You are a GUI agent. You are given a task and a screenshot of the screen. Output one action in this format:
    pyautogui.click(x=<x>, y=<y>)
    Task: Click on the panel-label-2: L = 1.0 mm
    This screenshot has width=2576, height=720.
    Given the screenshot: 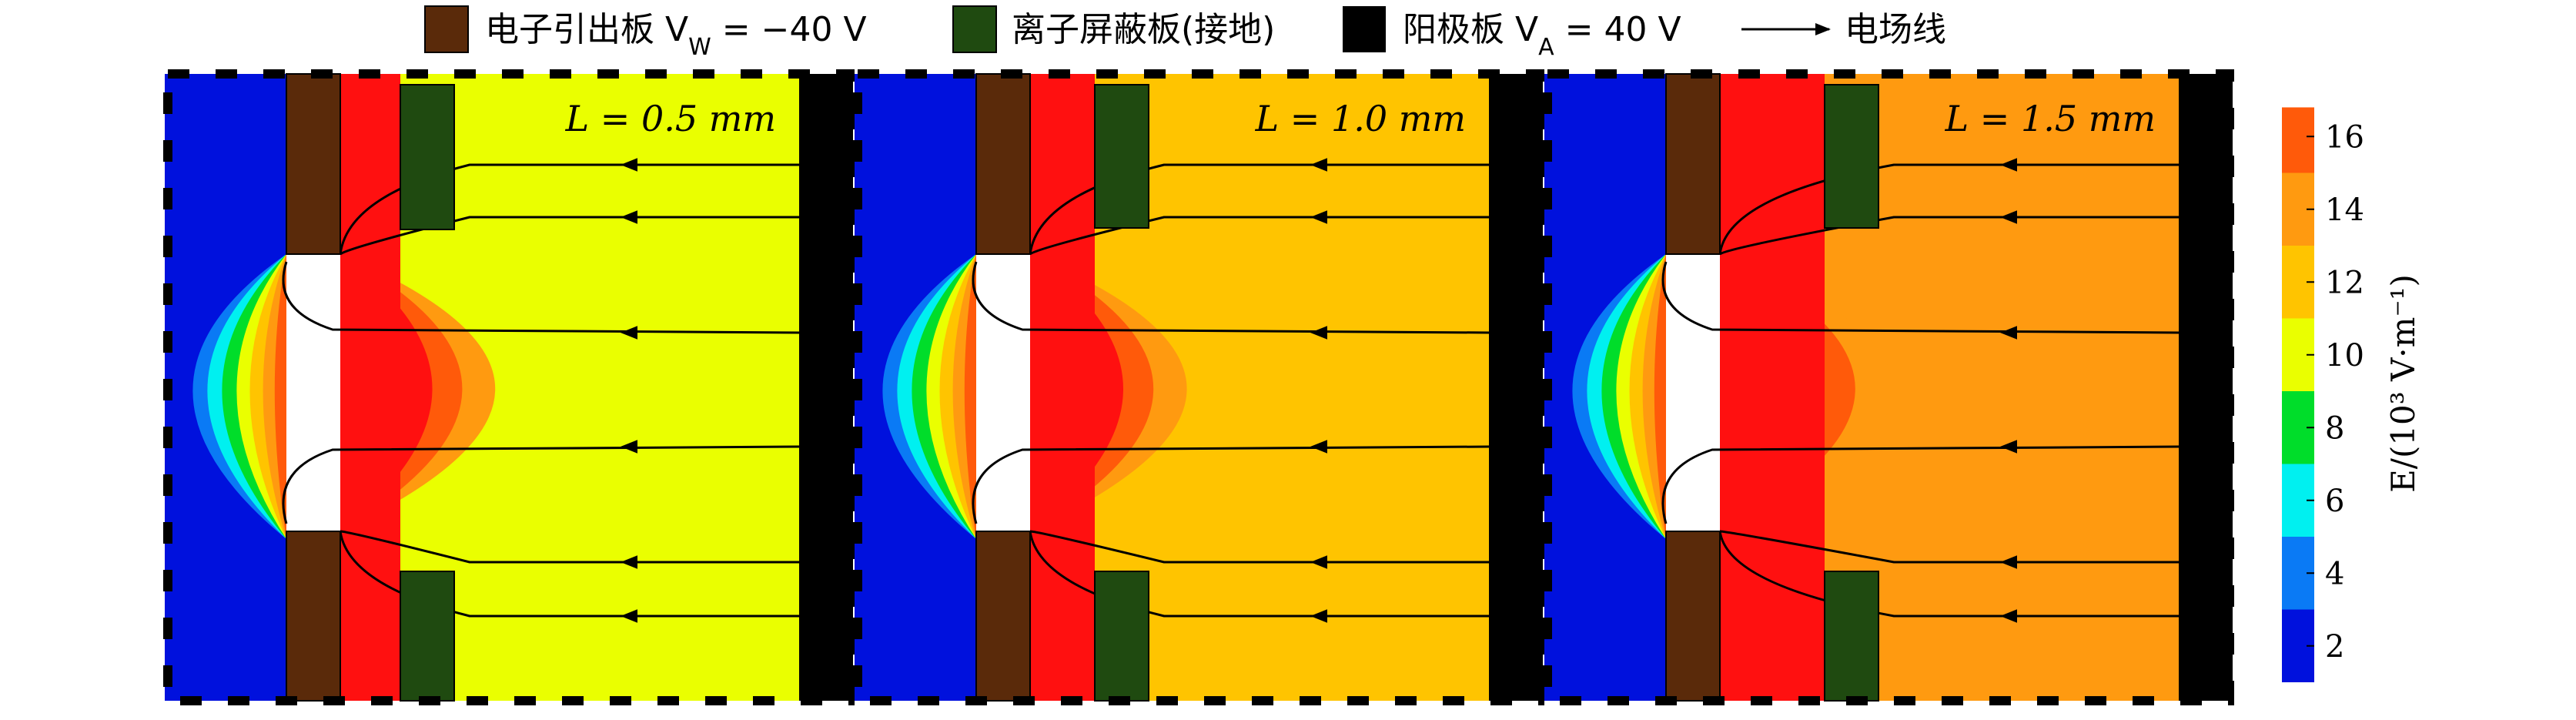 What is the action you would take?
    pyautogui.click(x=1360, y=119)
    